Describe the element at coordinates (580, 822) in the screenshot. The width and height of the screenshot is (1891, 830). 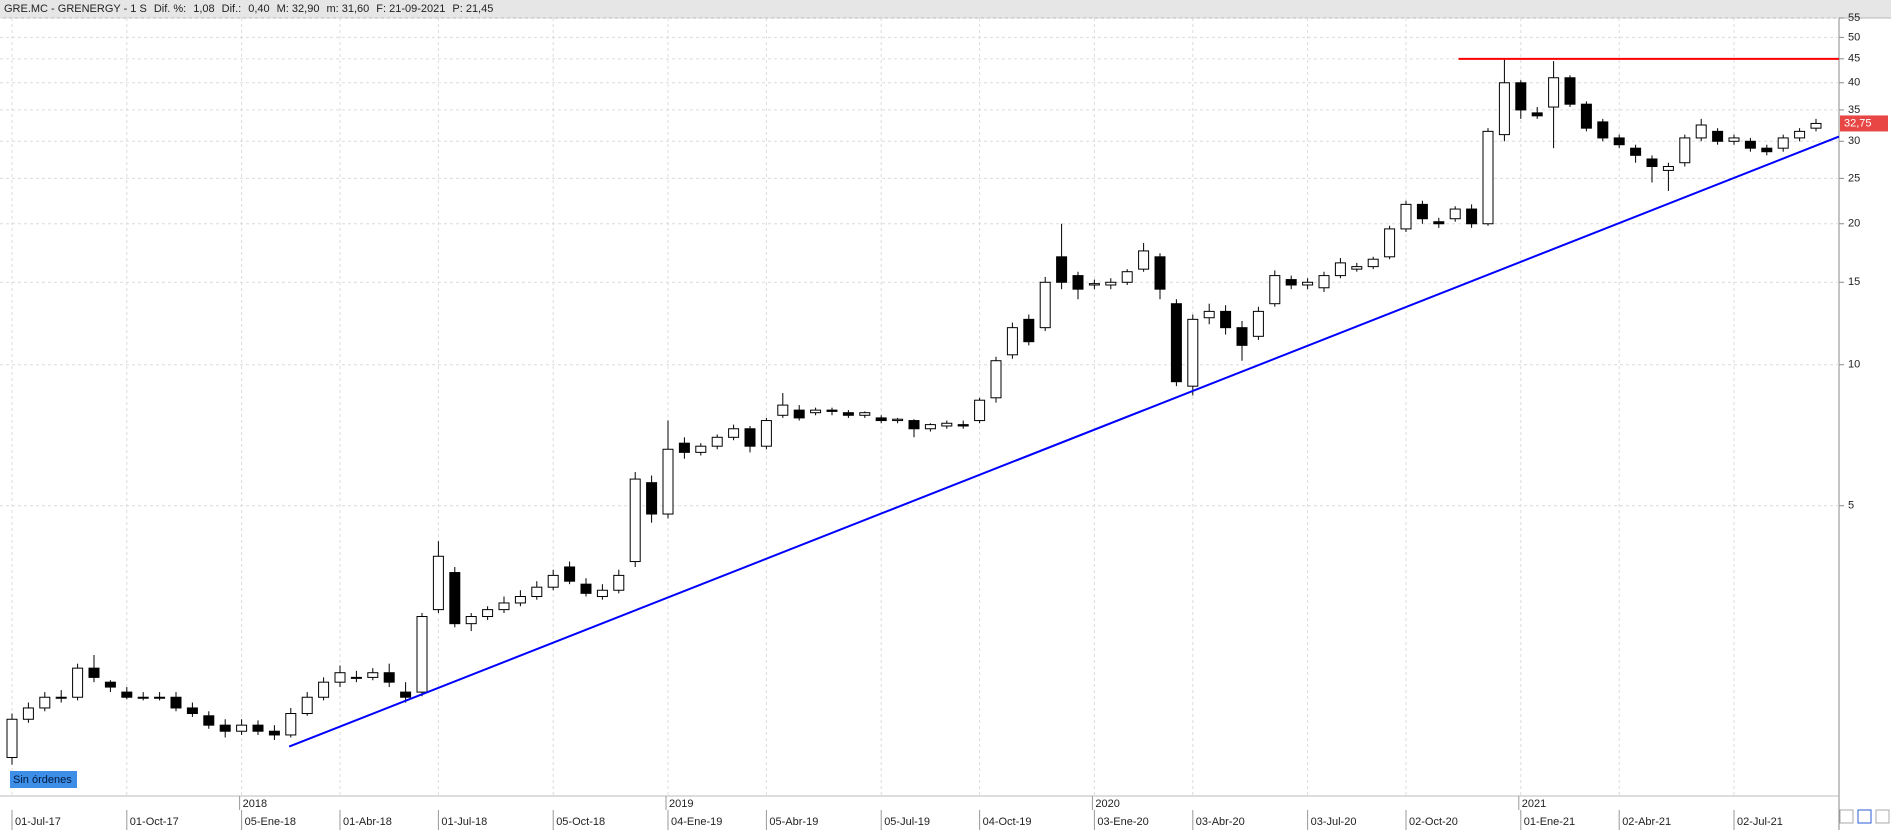
I see `x-tick-label: 05-Oct-18` at that location.